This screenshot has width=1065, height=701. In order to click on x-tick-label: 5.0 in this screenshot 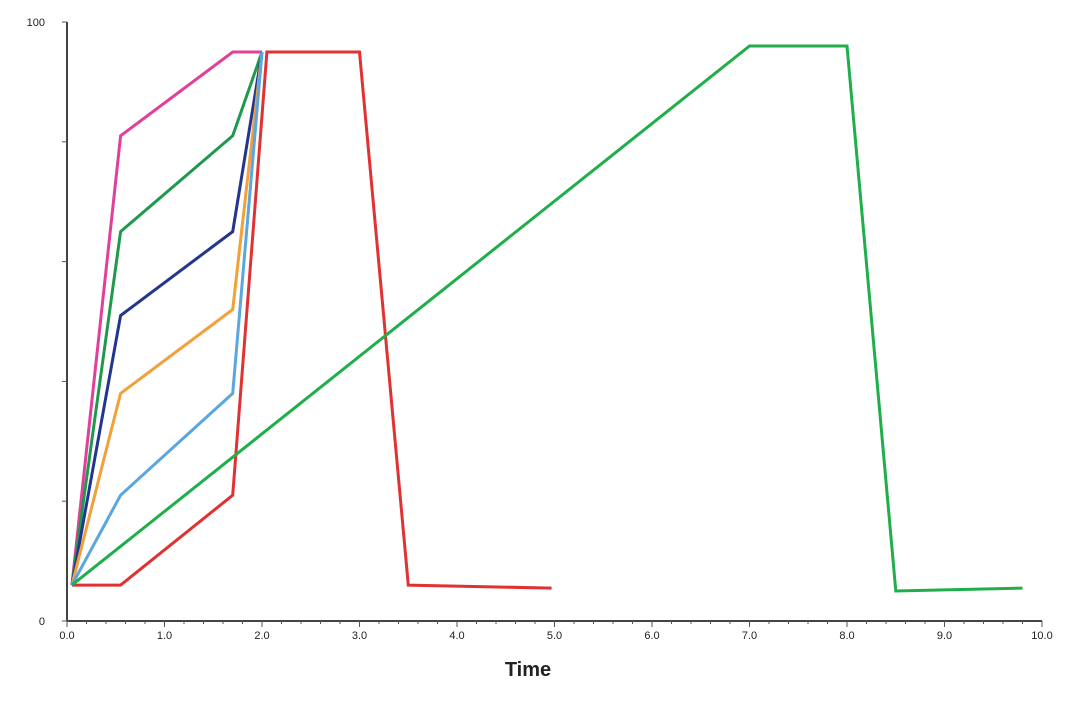, I will do `click(554, 636)`.